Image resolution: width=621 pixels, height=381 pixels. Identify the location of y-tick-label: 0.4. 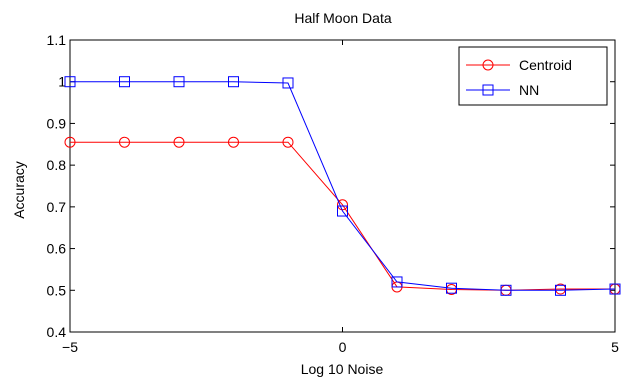
(57, 332).